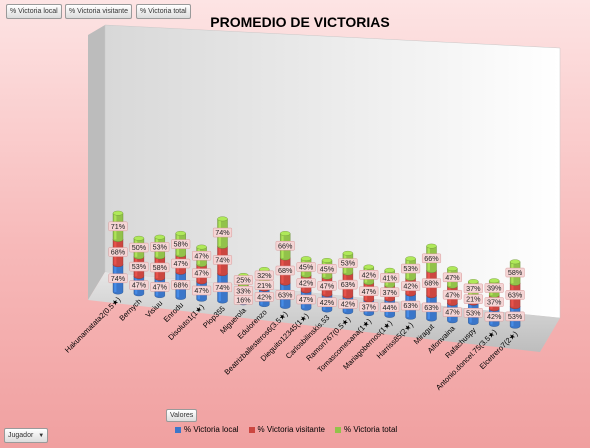 This screenshot has width=590, height=448. I want to click on legend-swatch-total, so click(337, 429).